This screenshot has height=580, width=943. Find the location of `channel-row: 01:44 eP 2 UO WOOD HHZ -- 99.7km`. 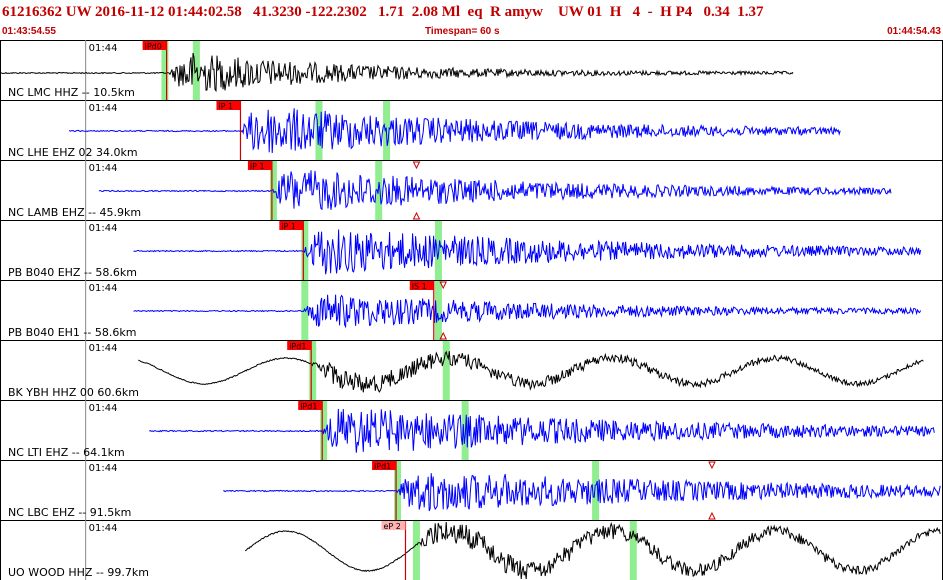

channel-row: 01:44 eP 2 UO WOOD HHZ -- 99.7km is located at coordinates (474, 550).